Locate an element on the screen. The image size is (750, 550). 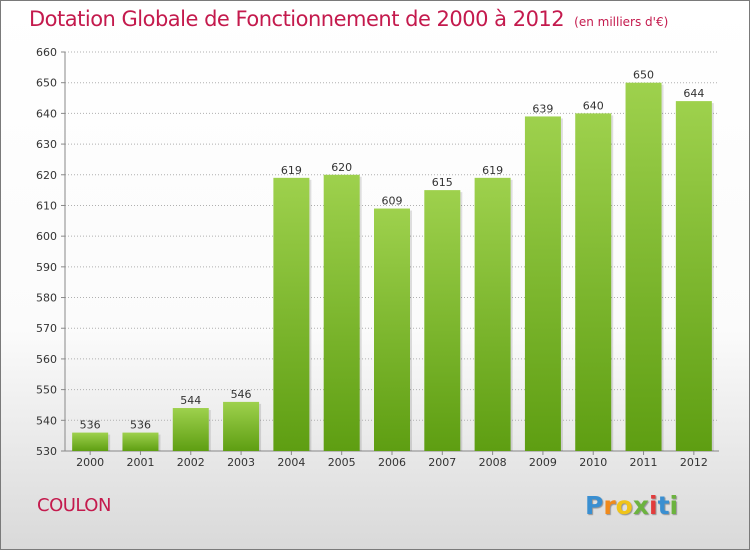
x-tick-label: 2006 is located at coordinates (392, 462).